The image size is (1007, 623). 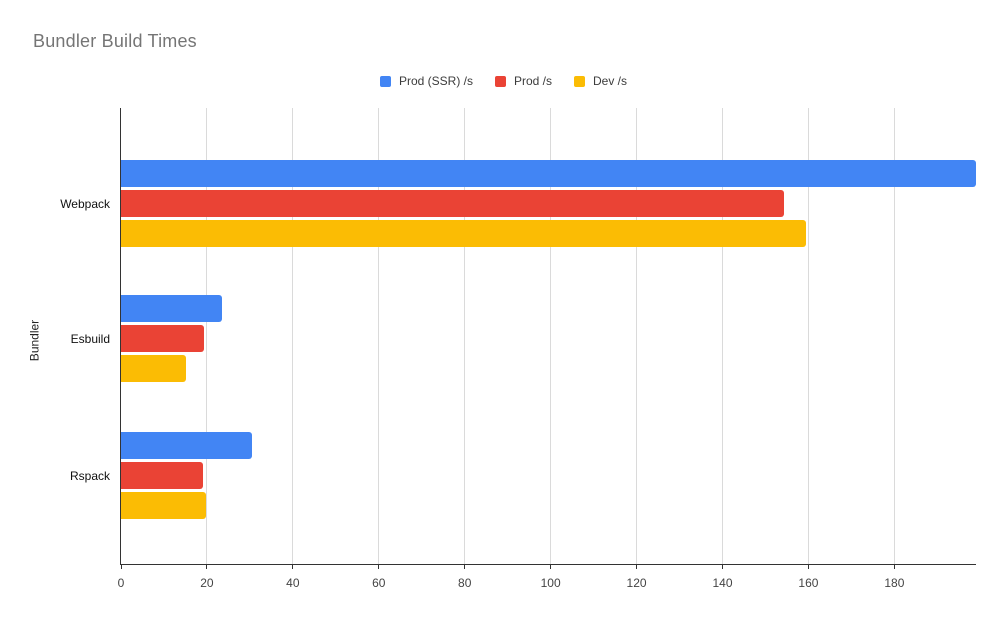 I want to click on bar-webpack-dev-s, so click(x=464, y=233).